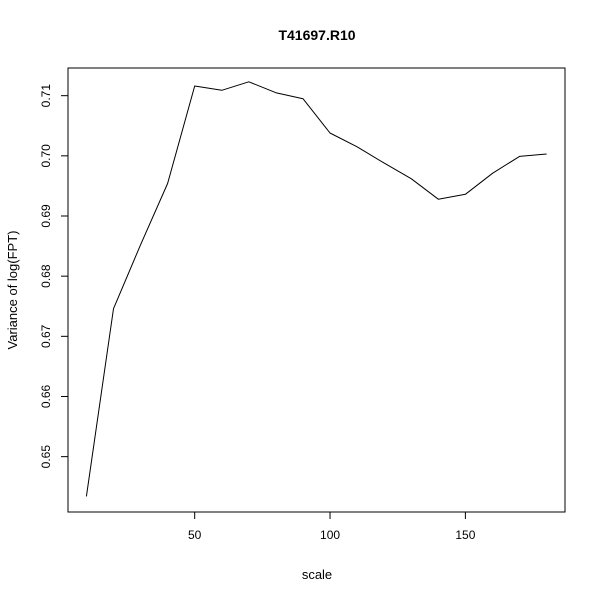 Image resolution: width=600 pixels, height=600 pixels. Describe the element at coordinates (46, 336) in the screenshot. I see `y-tick-label: 0.67` at that location.